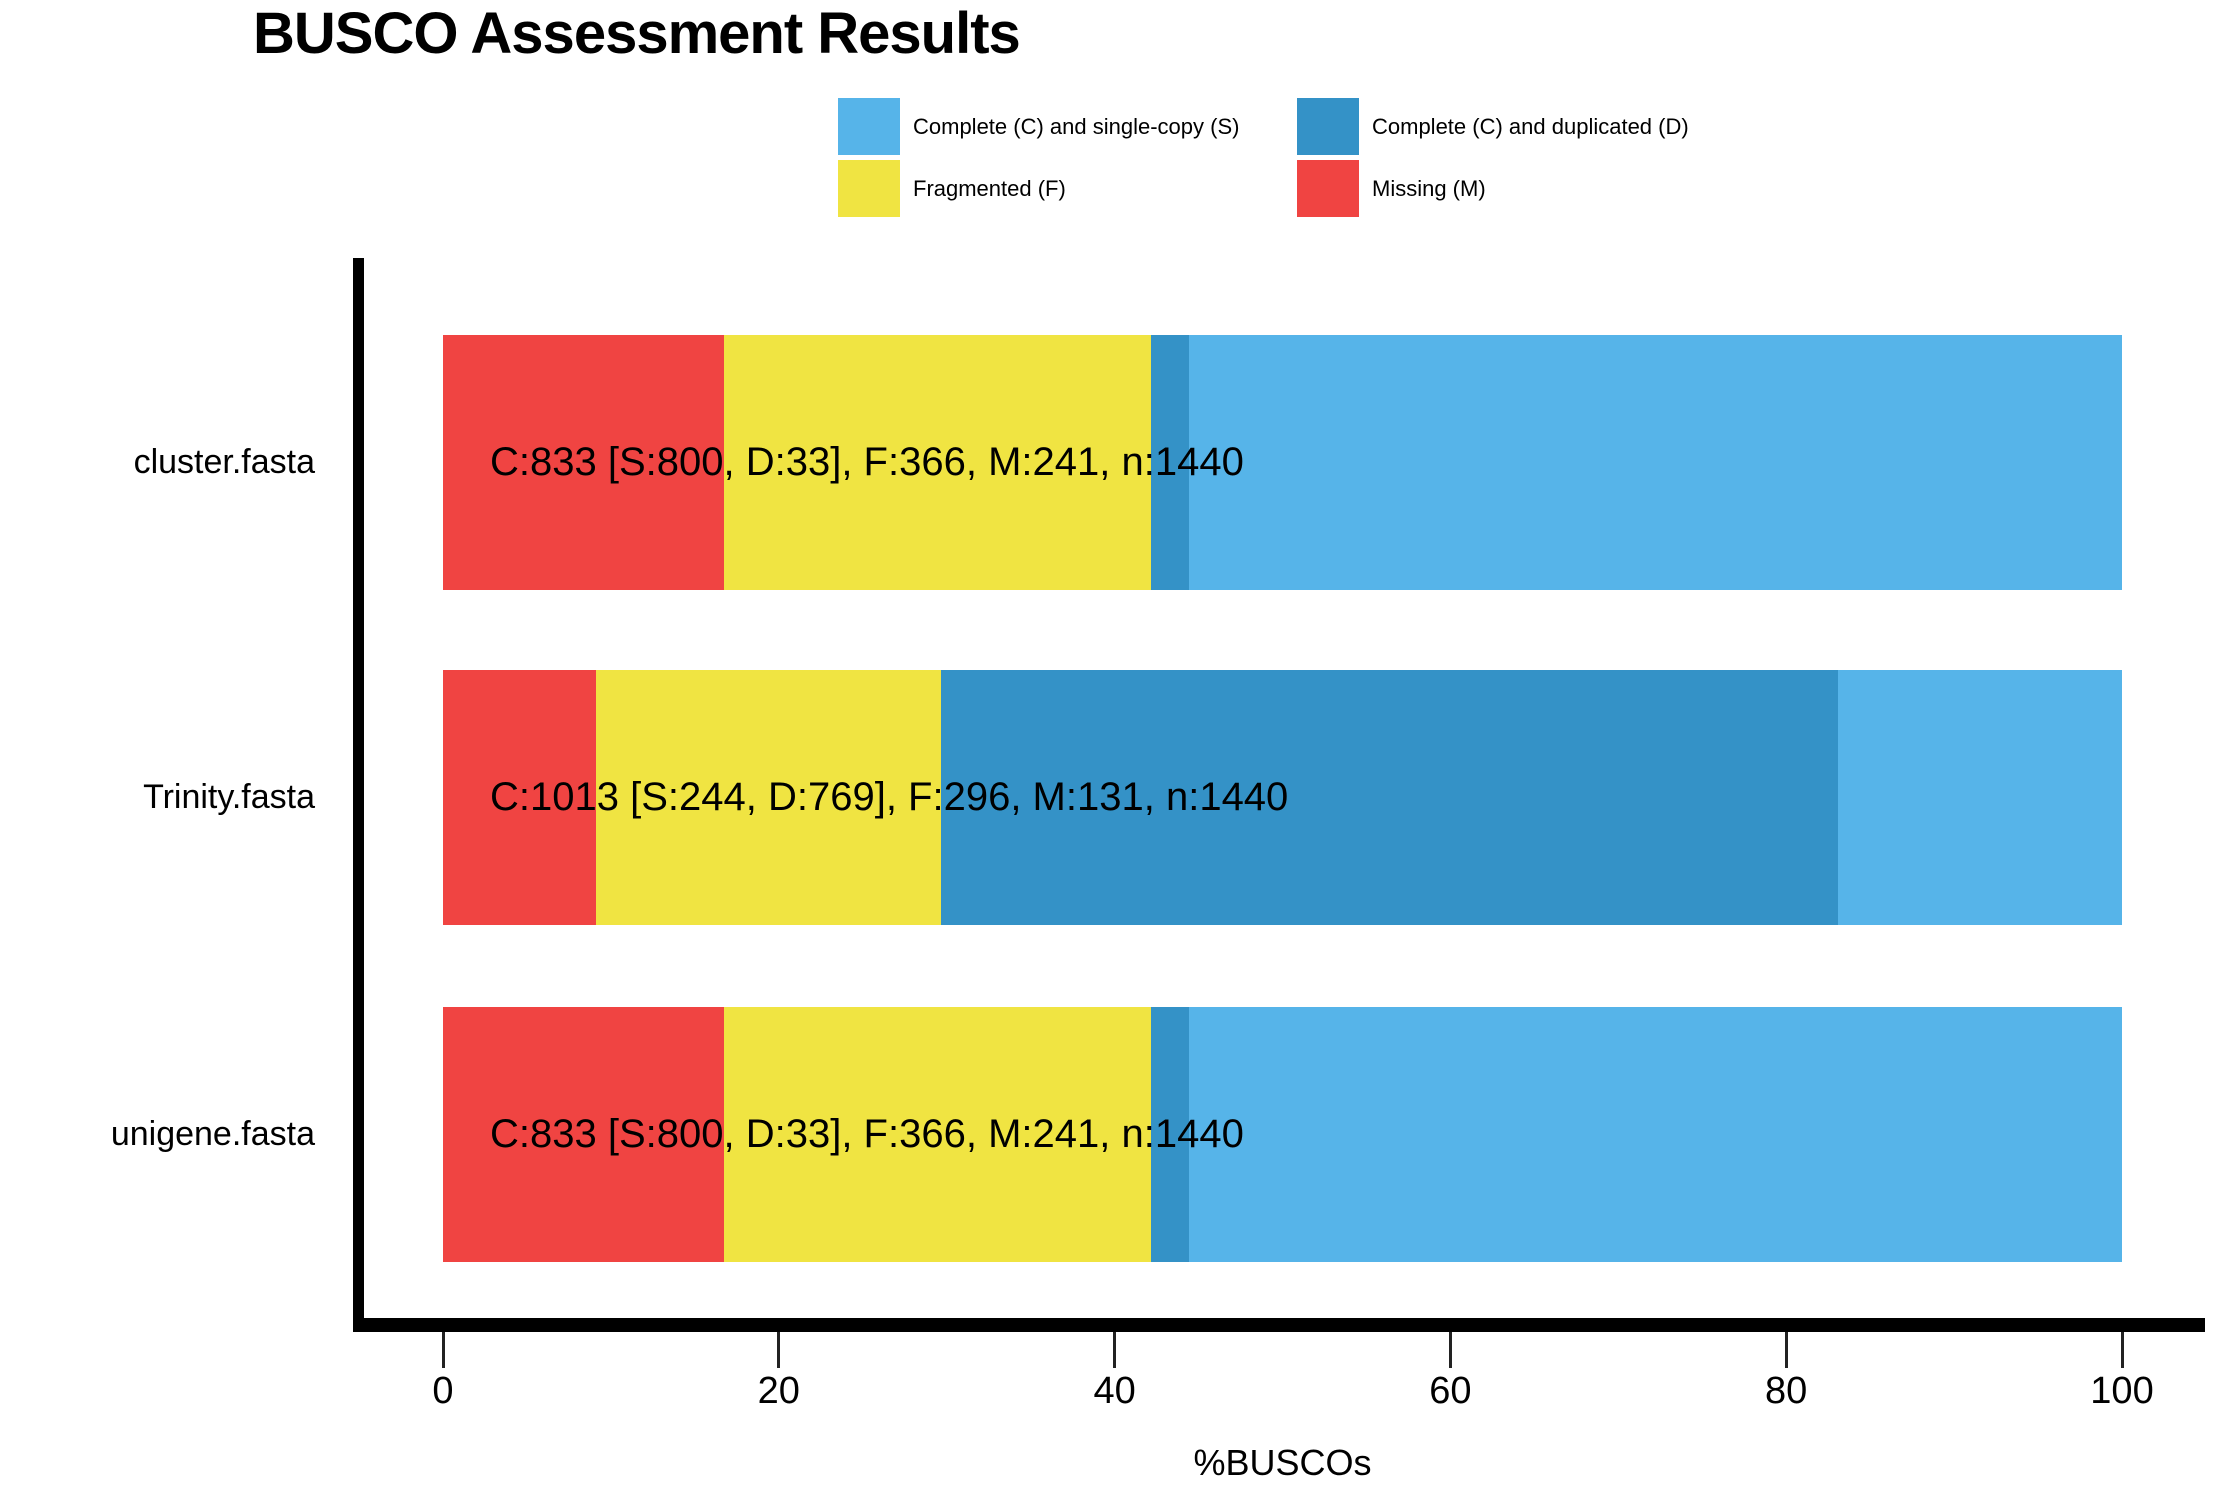  I want to click on y-tick-label-Trinity.fasta: Trinity.fasta, so click(229, 797).